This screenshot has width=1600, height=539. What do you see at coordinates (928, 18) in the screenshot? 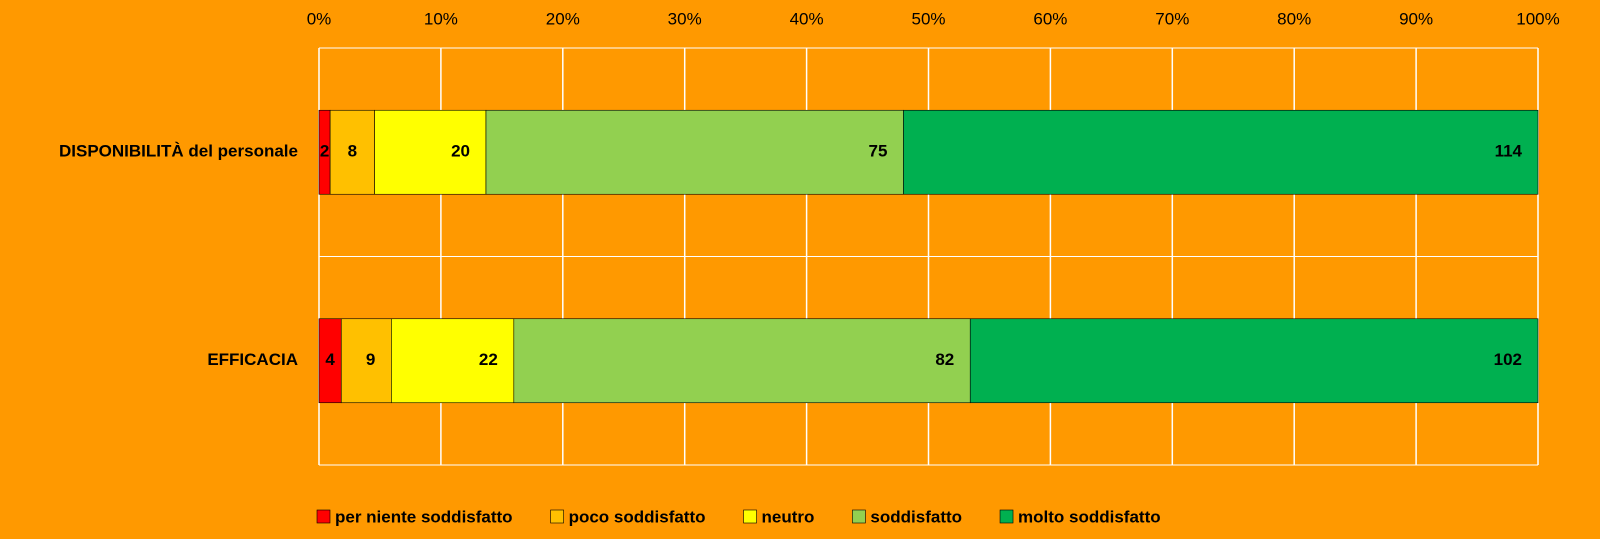
I see `x-tick-label: 50%` at bounding box center [928, 18].